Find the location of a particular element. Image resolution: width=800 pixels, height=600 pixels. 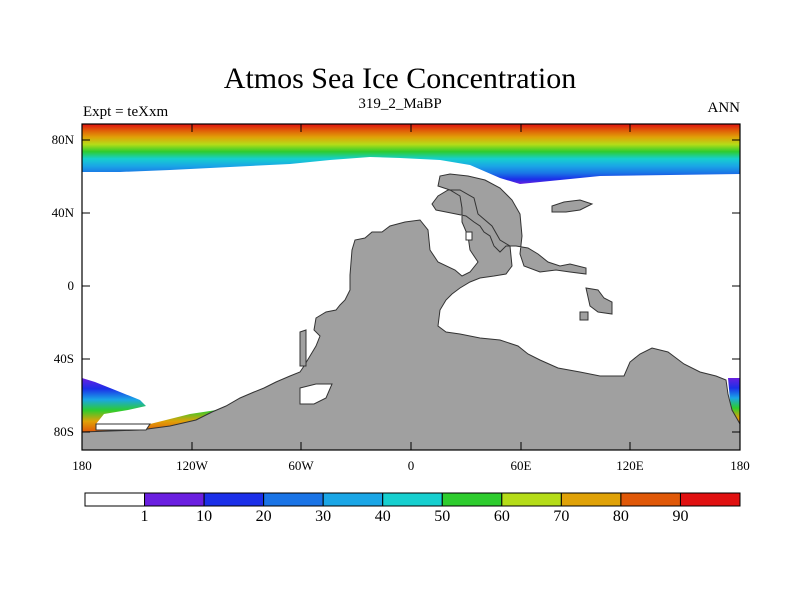

lat-label-0: 0 is located at coordinates (71, 285).